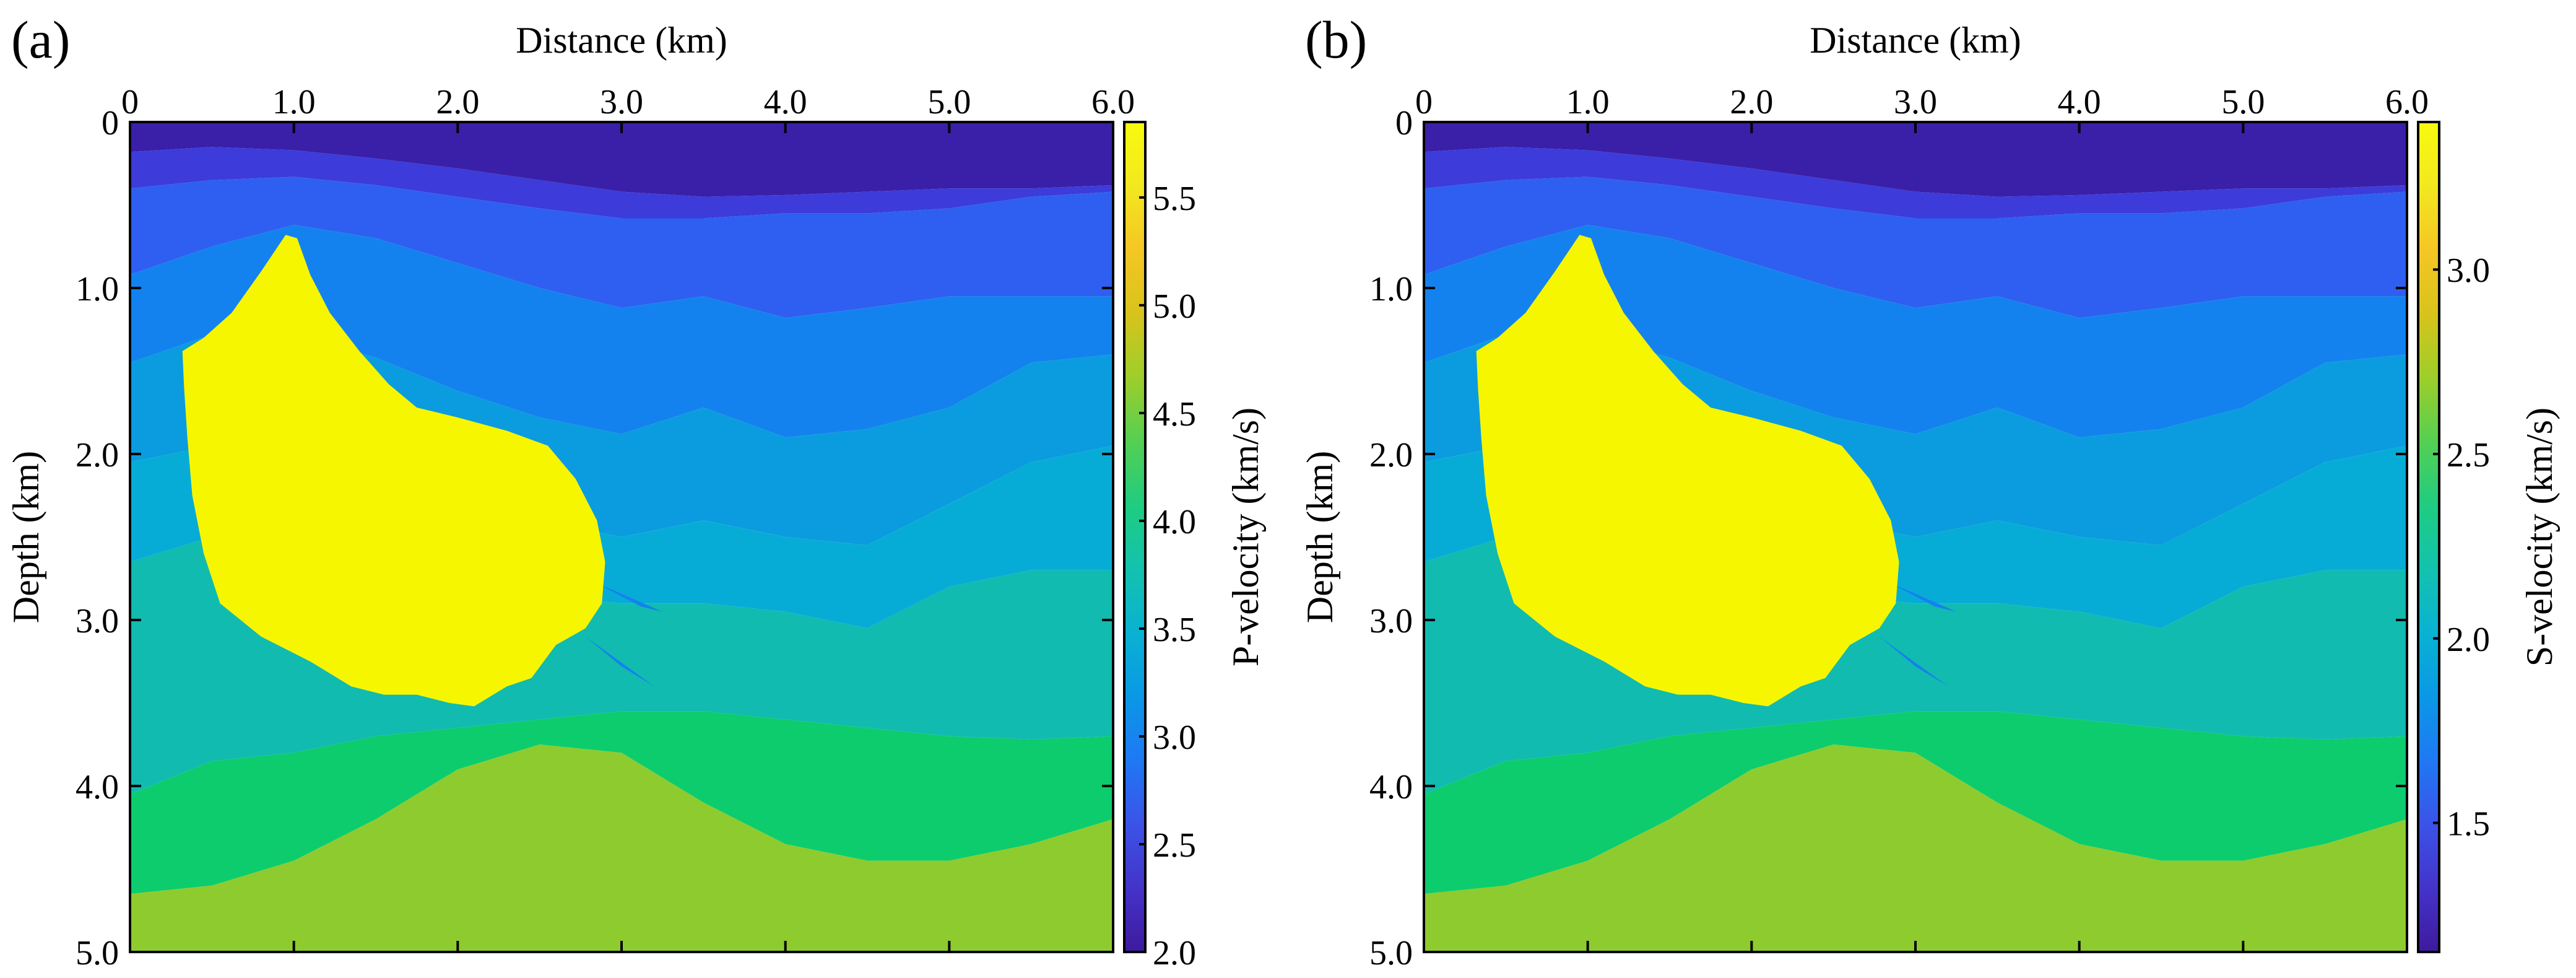 This screenshot has height=978, width=2576. I want to click on colorbar-tick-label: 3.5, so click(1174, 630).